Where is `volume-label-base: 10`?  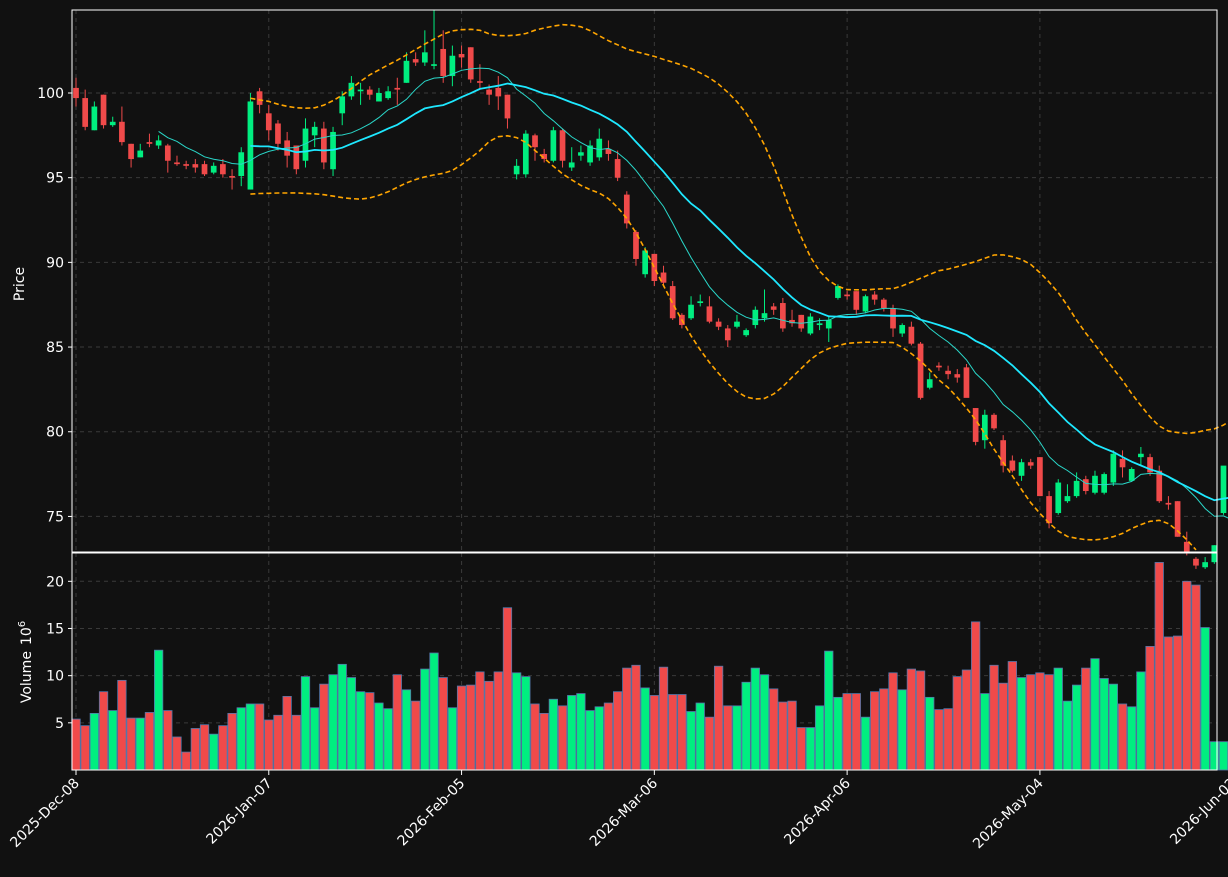
volume-label-base: 10 is located at coordinates (27, 636).